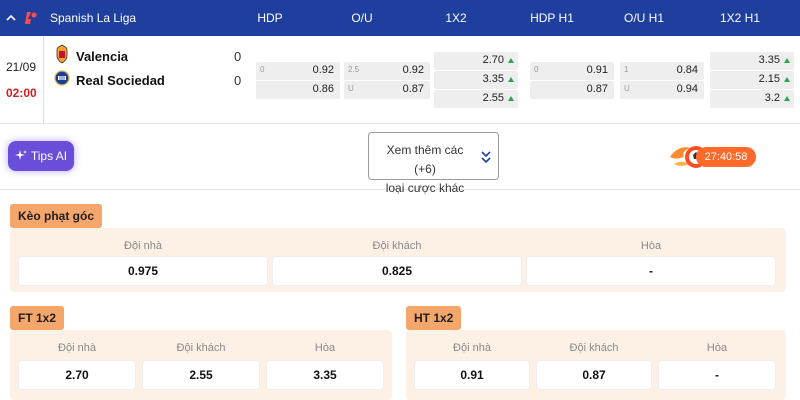 The image size is (800, 400). What do you see at coordinates (387, 71) in the screenshot?
I see `ou-over-odds: 2.5 0.92` at bounding box center [387, 71].